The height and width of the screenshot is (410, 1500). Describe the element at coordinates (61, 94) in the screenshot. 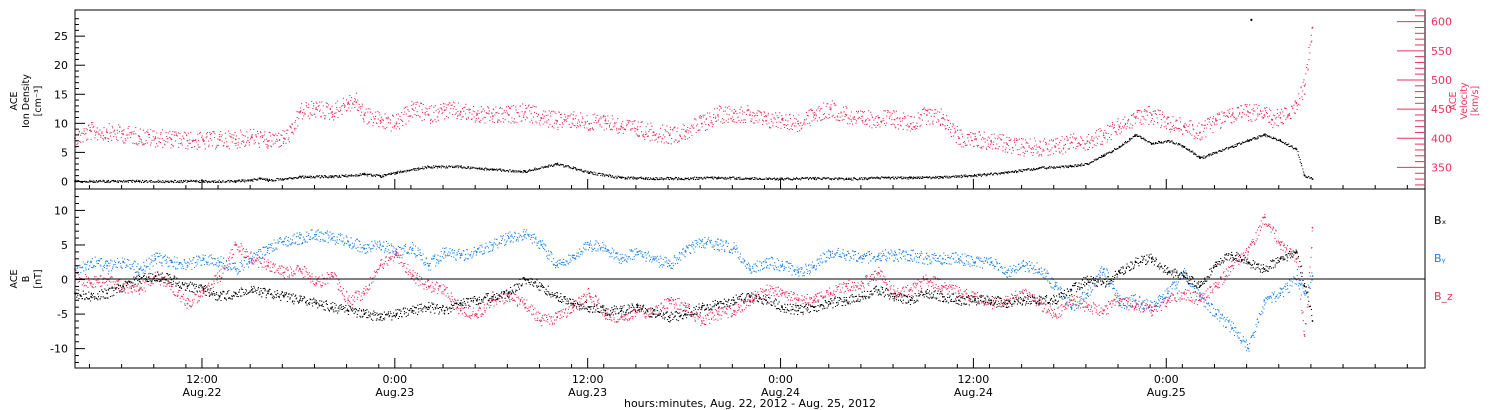

I see `top-left-tick-label: 15` at that location.